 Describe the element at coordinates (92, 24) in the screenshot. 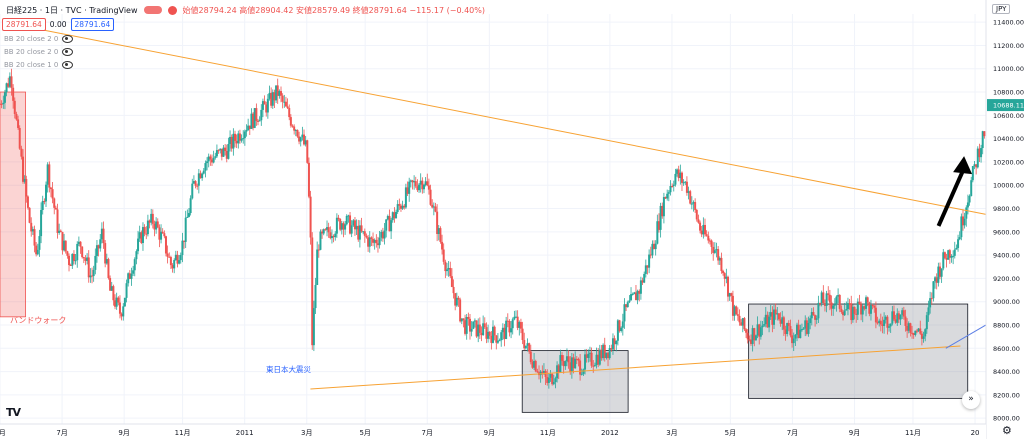

I see `buy-price-box: 28791.64` at that location.